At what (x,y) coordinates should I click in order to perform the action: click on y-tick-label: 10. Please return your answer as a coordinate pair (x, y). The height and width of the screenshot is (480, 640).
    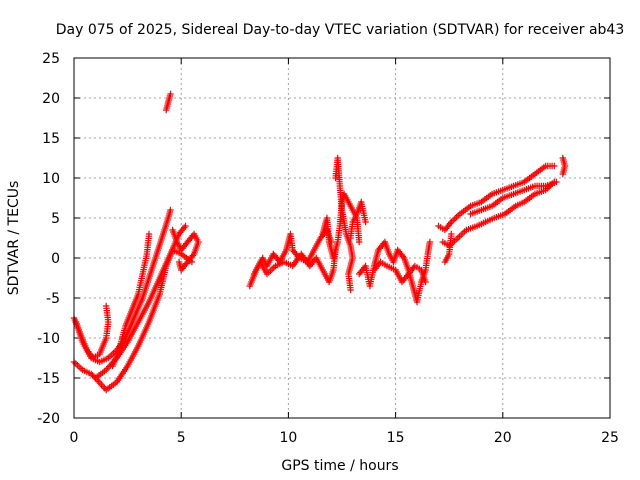
    Looking at the image, I should click on (51, 179).